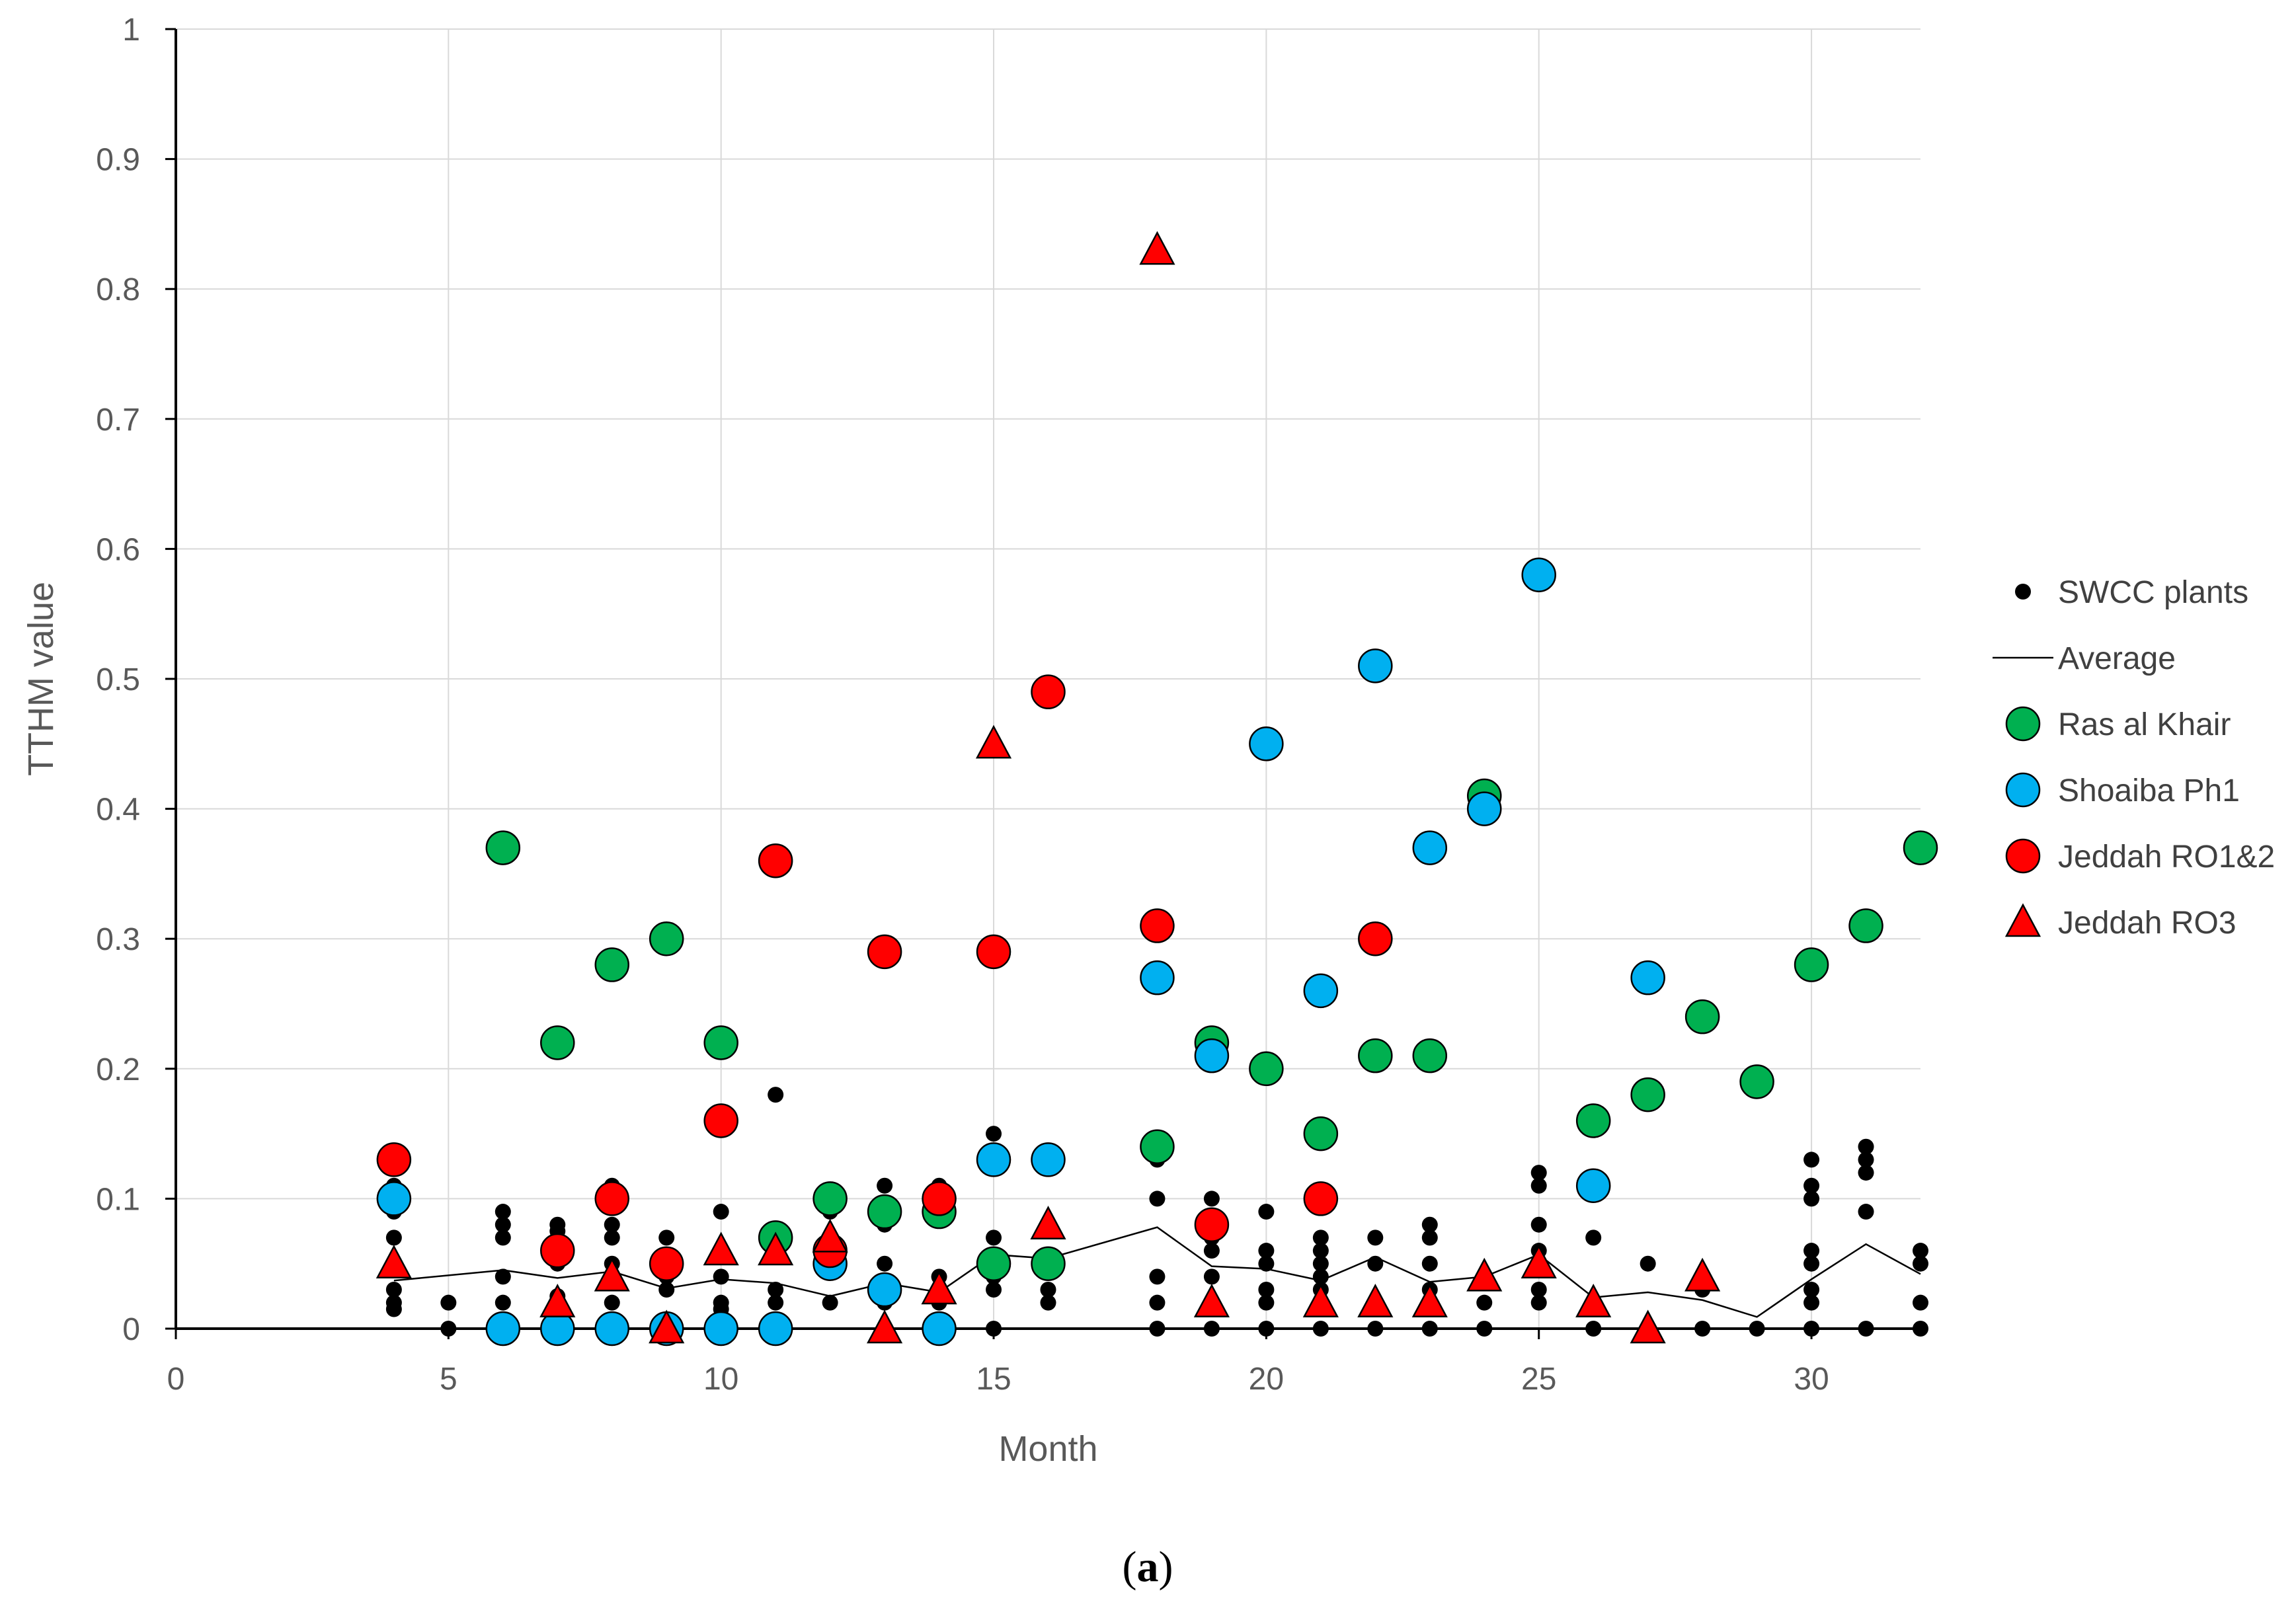 The height and width of the screenshot is (1599, 2296). I want to click on y-tick-label: 0.6, so click(118, 549).